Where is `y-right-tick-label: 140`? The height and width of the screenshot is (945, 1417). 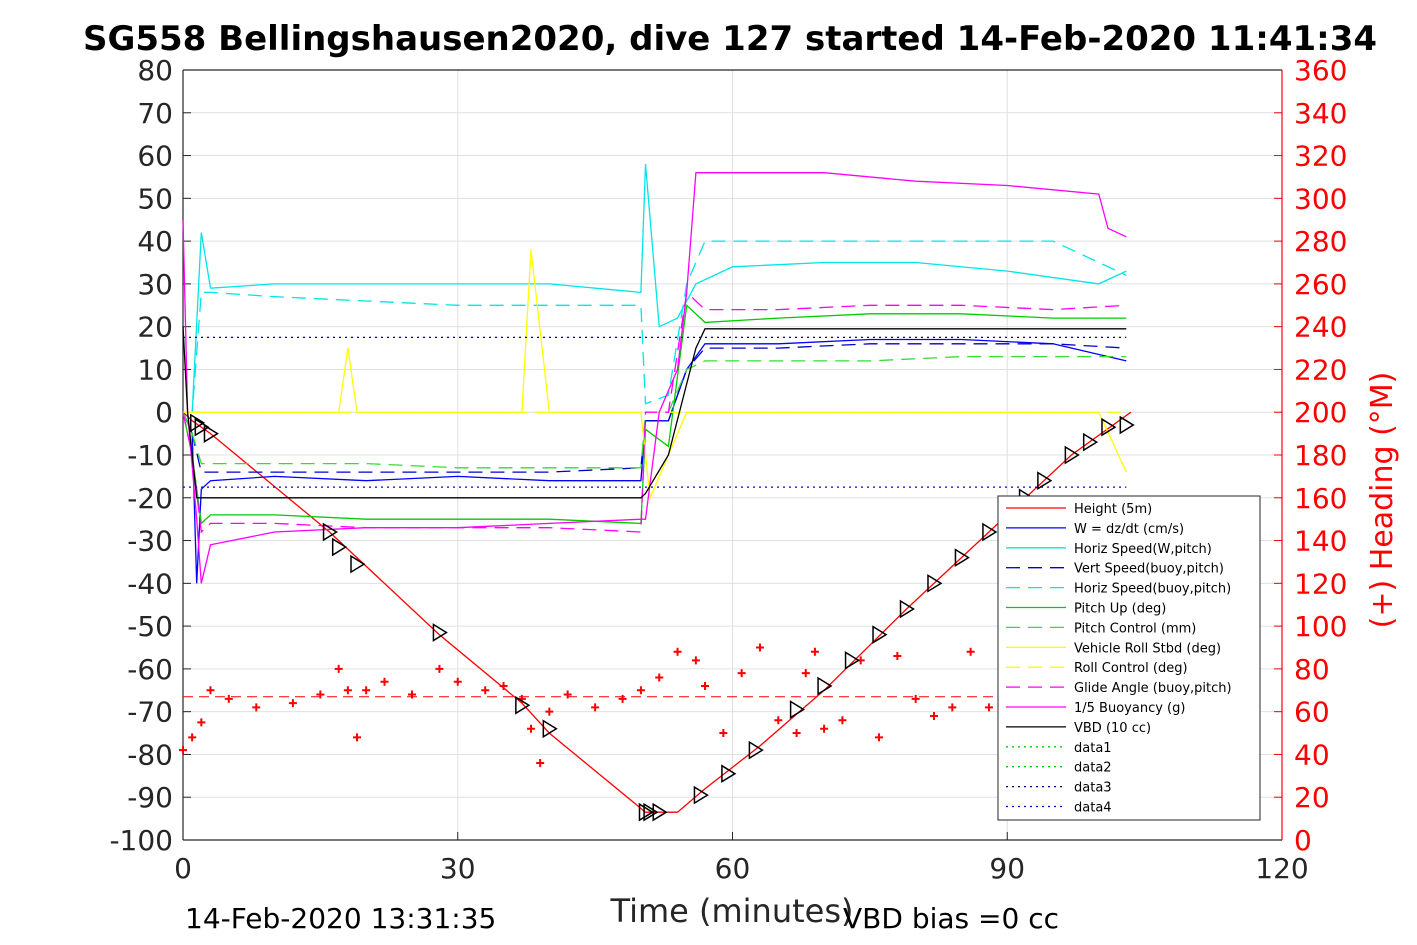 y-right-tick-label: 140 is located at coordinates (1320, 541).